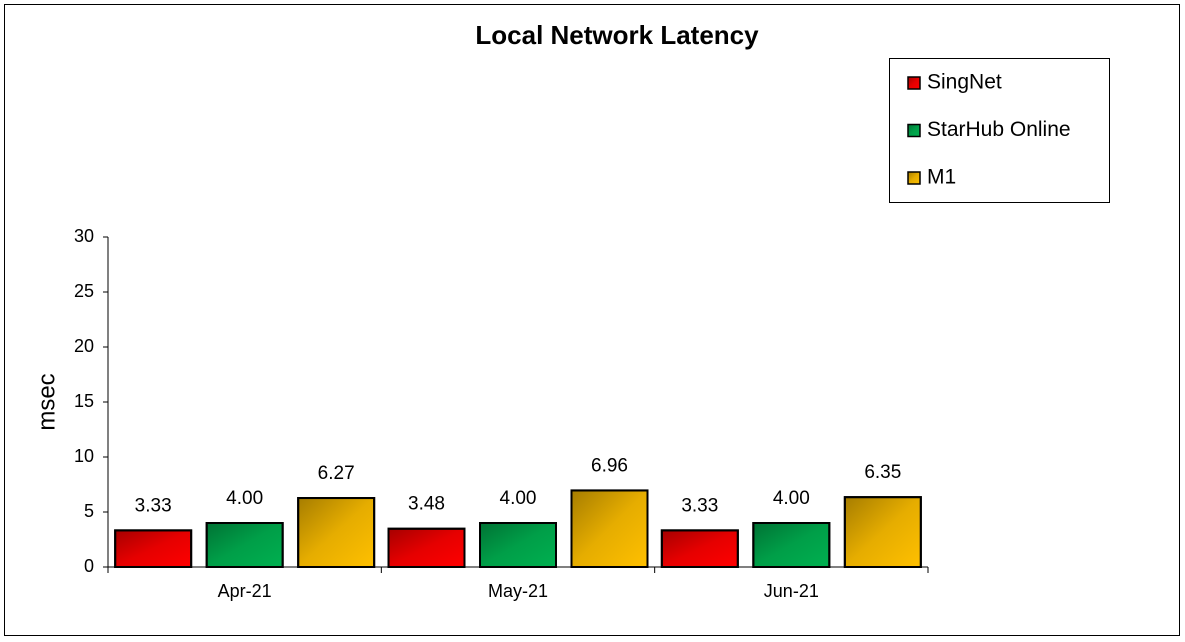 Image resolution: width=1185 pixels, height=642 pixels. What do you see at coordinates (791, 591) in the screenshot?
I see `x-tick-label: Jun-21` at bounding box center [791, 591].